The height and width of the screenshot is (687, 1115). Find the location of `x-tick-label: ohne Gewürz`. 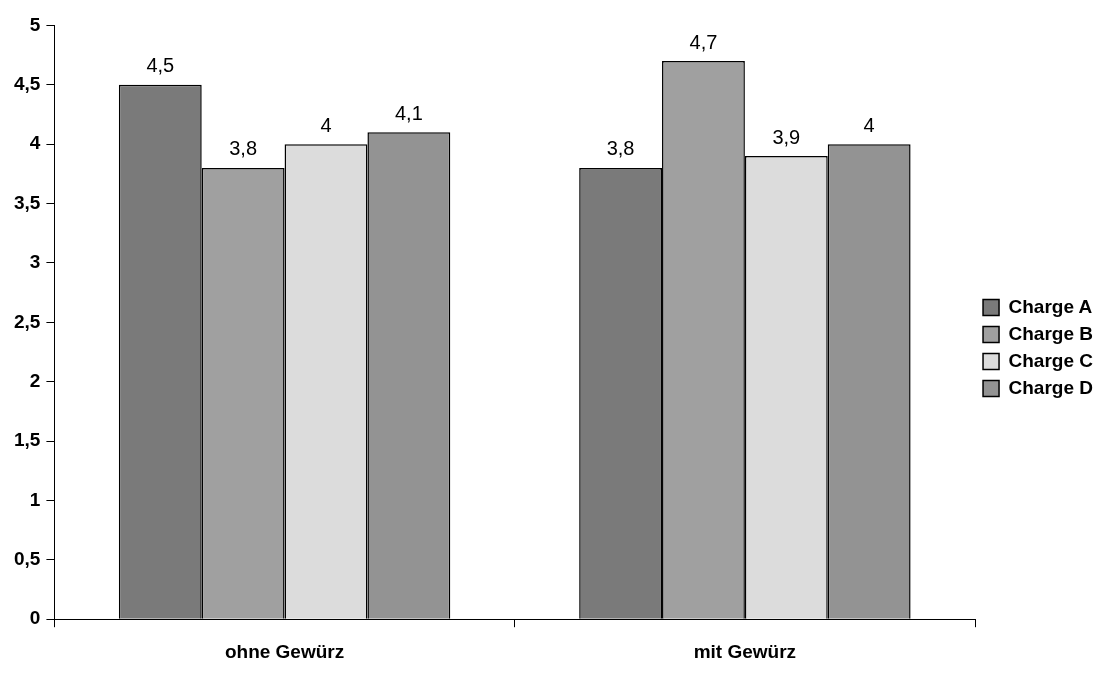

x-tick-label: ohne Gewürz is located at coordinates (284, 651).